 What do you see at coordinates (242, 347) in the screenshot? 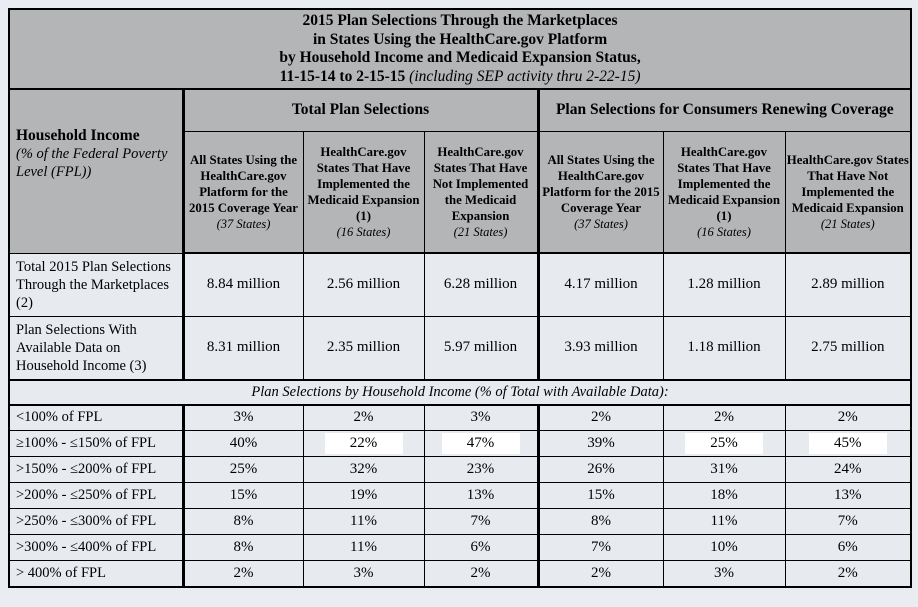
I see `cell-avail-0: 8.31 million` at bounding box center [242, 347].